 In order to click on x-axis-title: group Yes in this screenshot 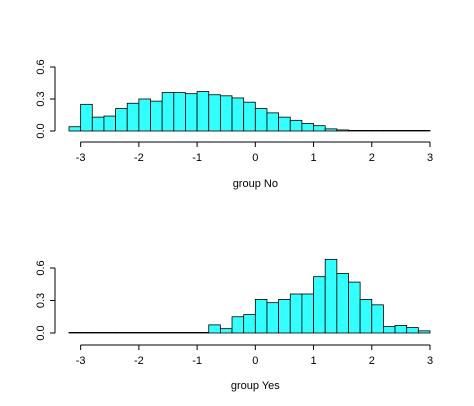, I will do `click(255, 386)`.